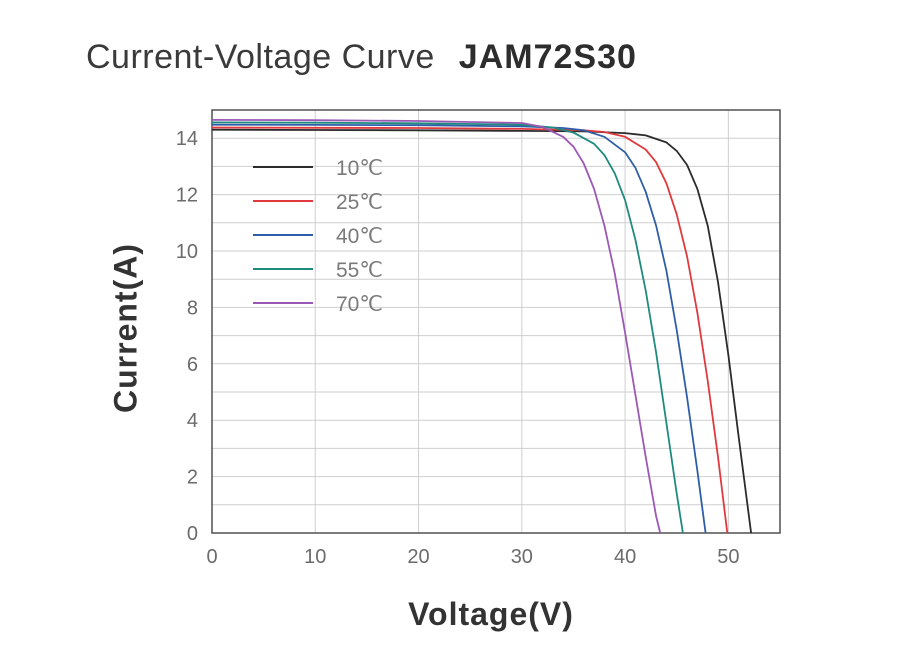 The height and width of the screenshot is (672, 904). What do you see at coordinates (491, 614) in the screenshot?
I see `x-axis-label: Voltage(V)` at bounding box center [491, 614].